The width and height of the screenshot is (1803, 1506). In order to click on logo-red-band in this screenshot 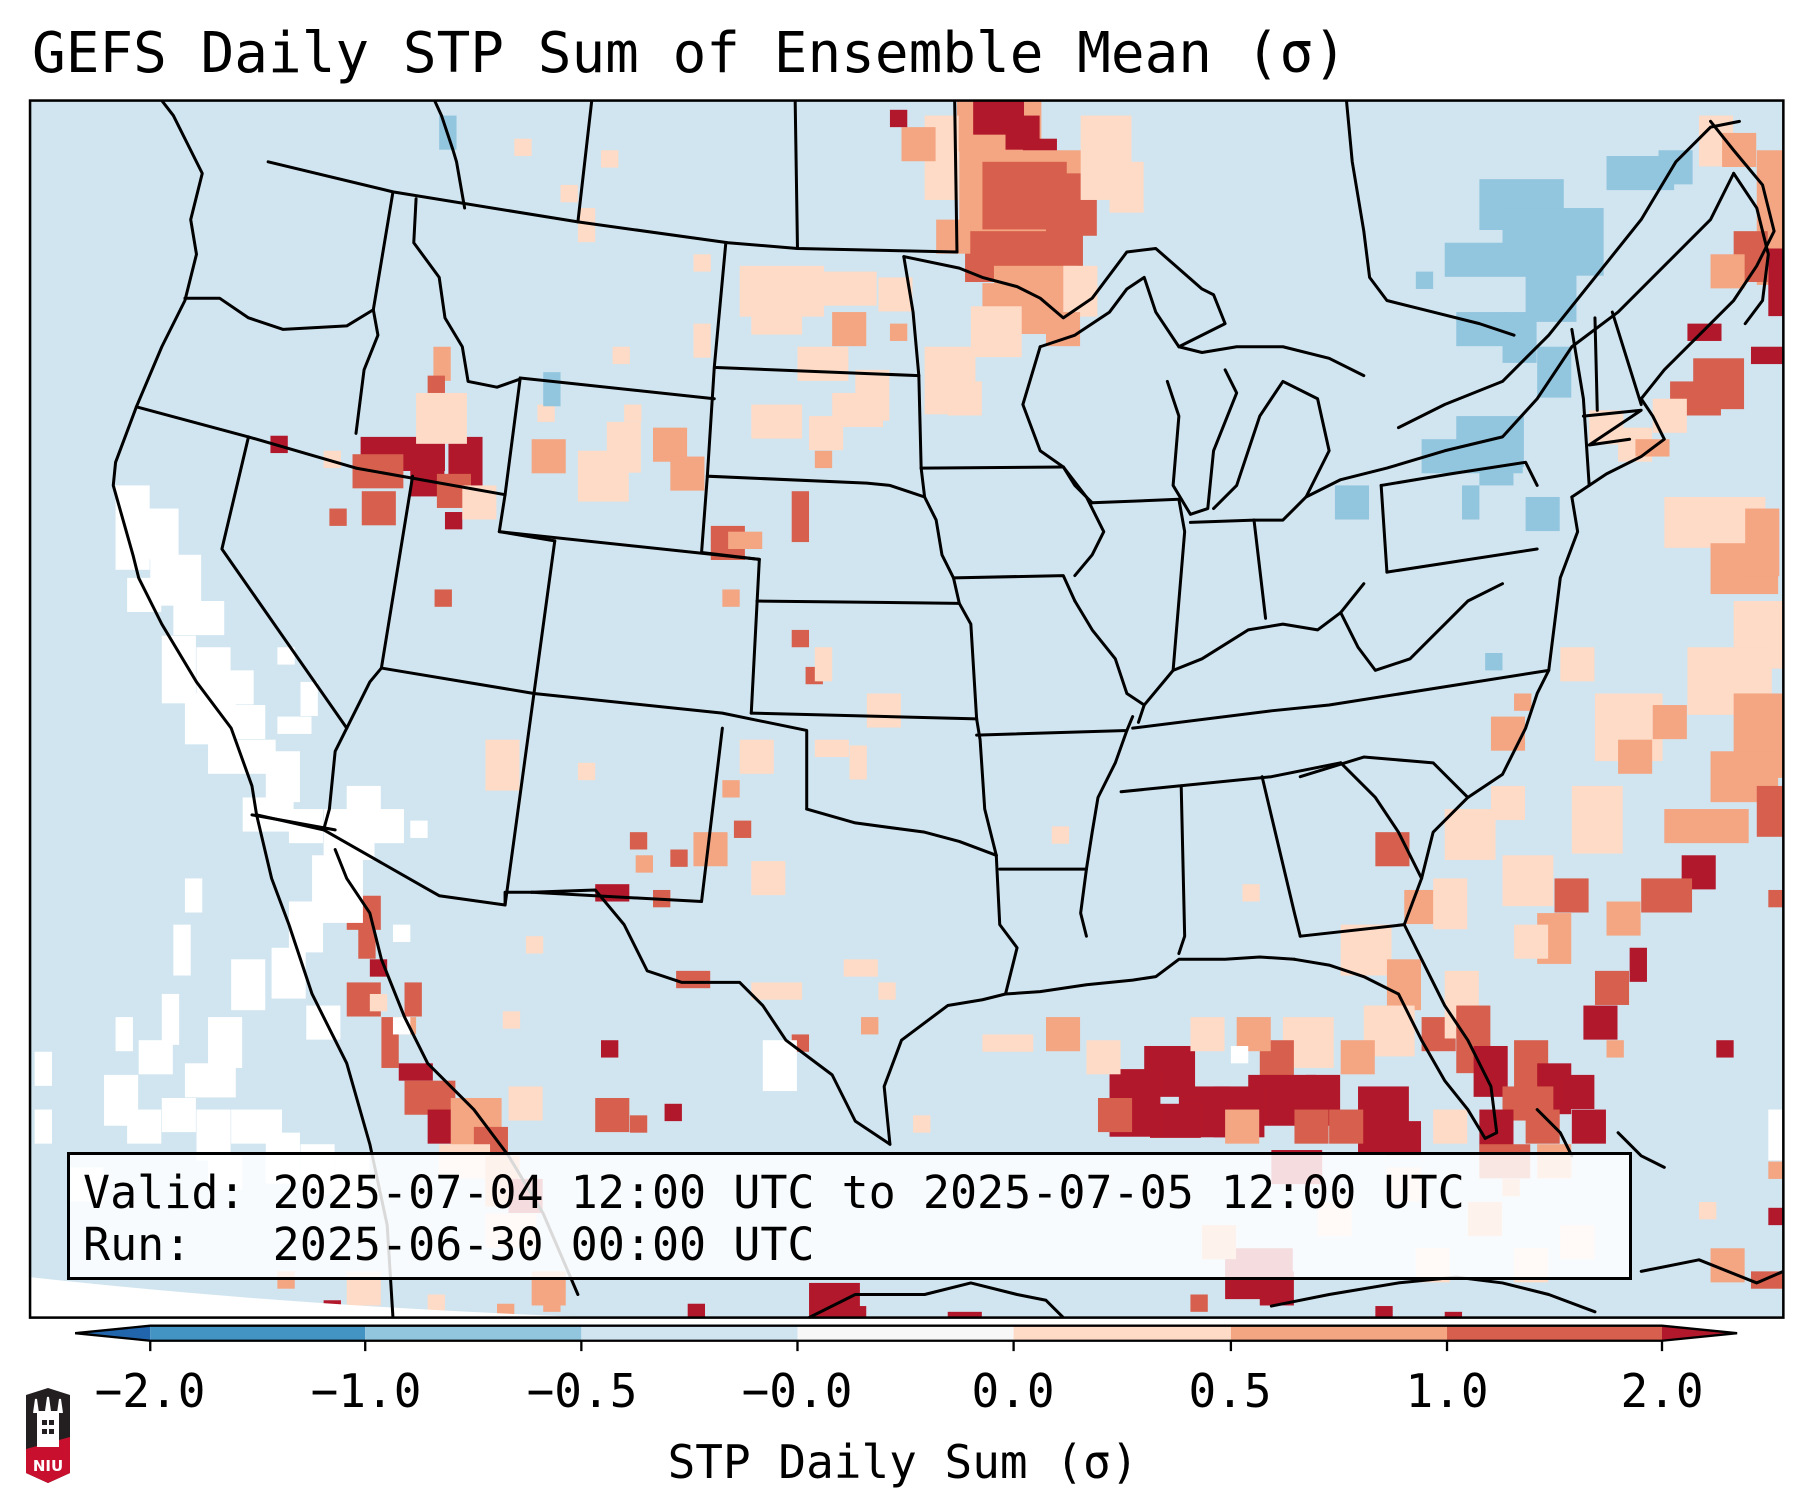, I will do `click(48, 1460)`.